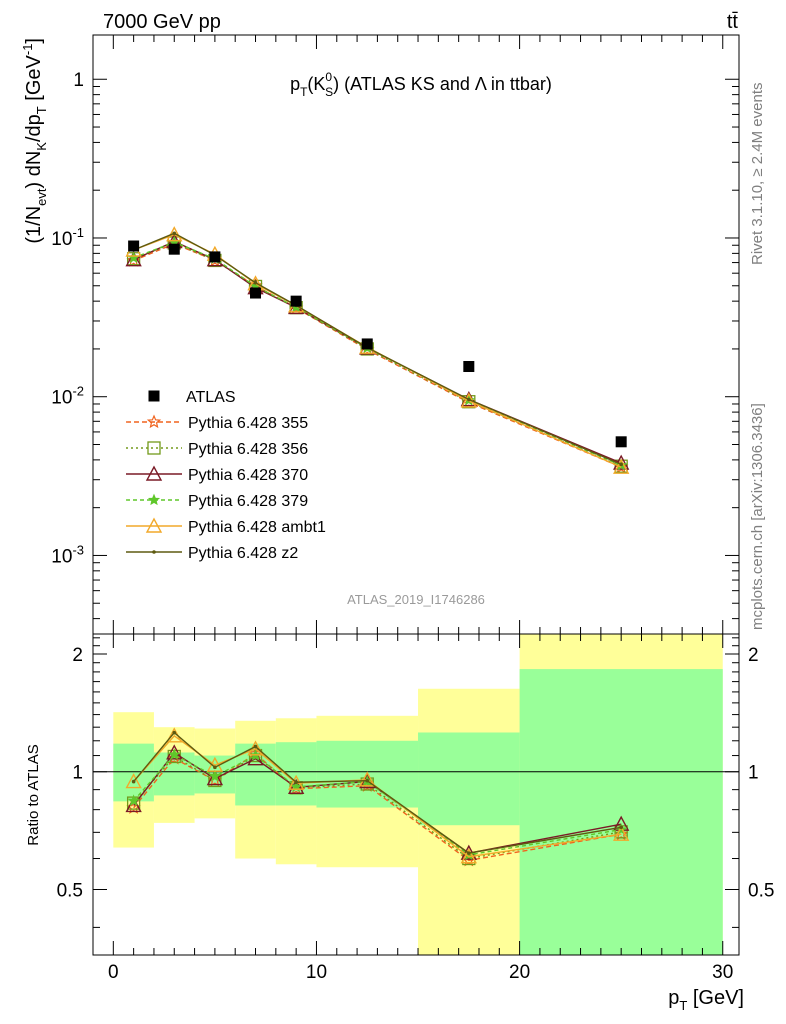 The image size is (786, 1024). I want to click on x-tick-label: 30, so click(722, 972).